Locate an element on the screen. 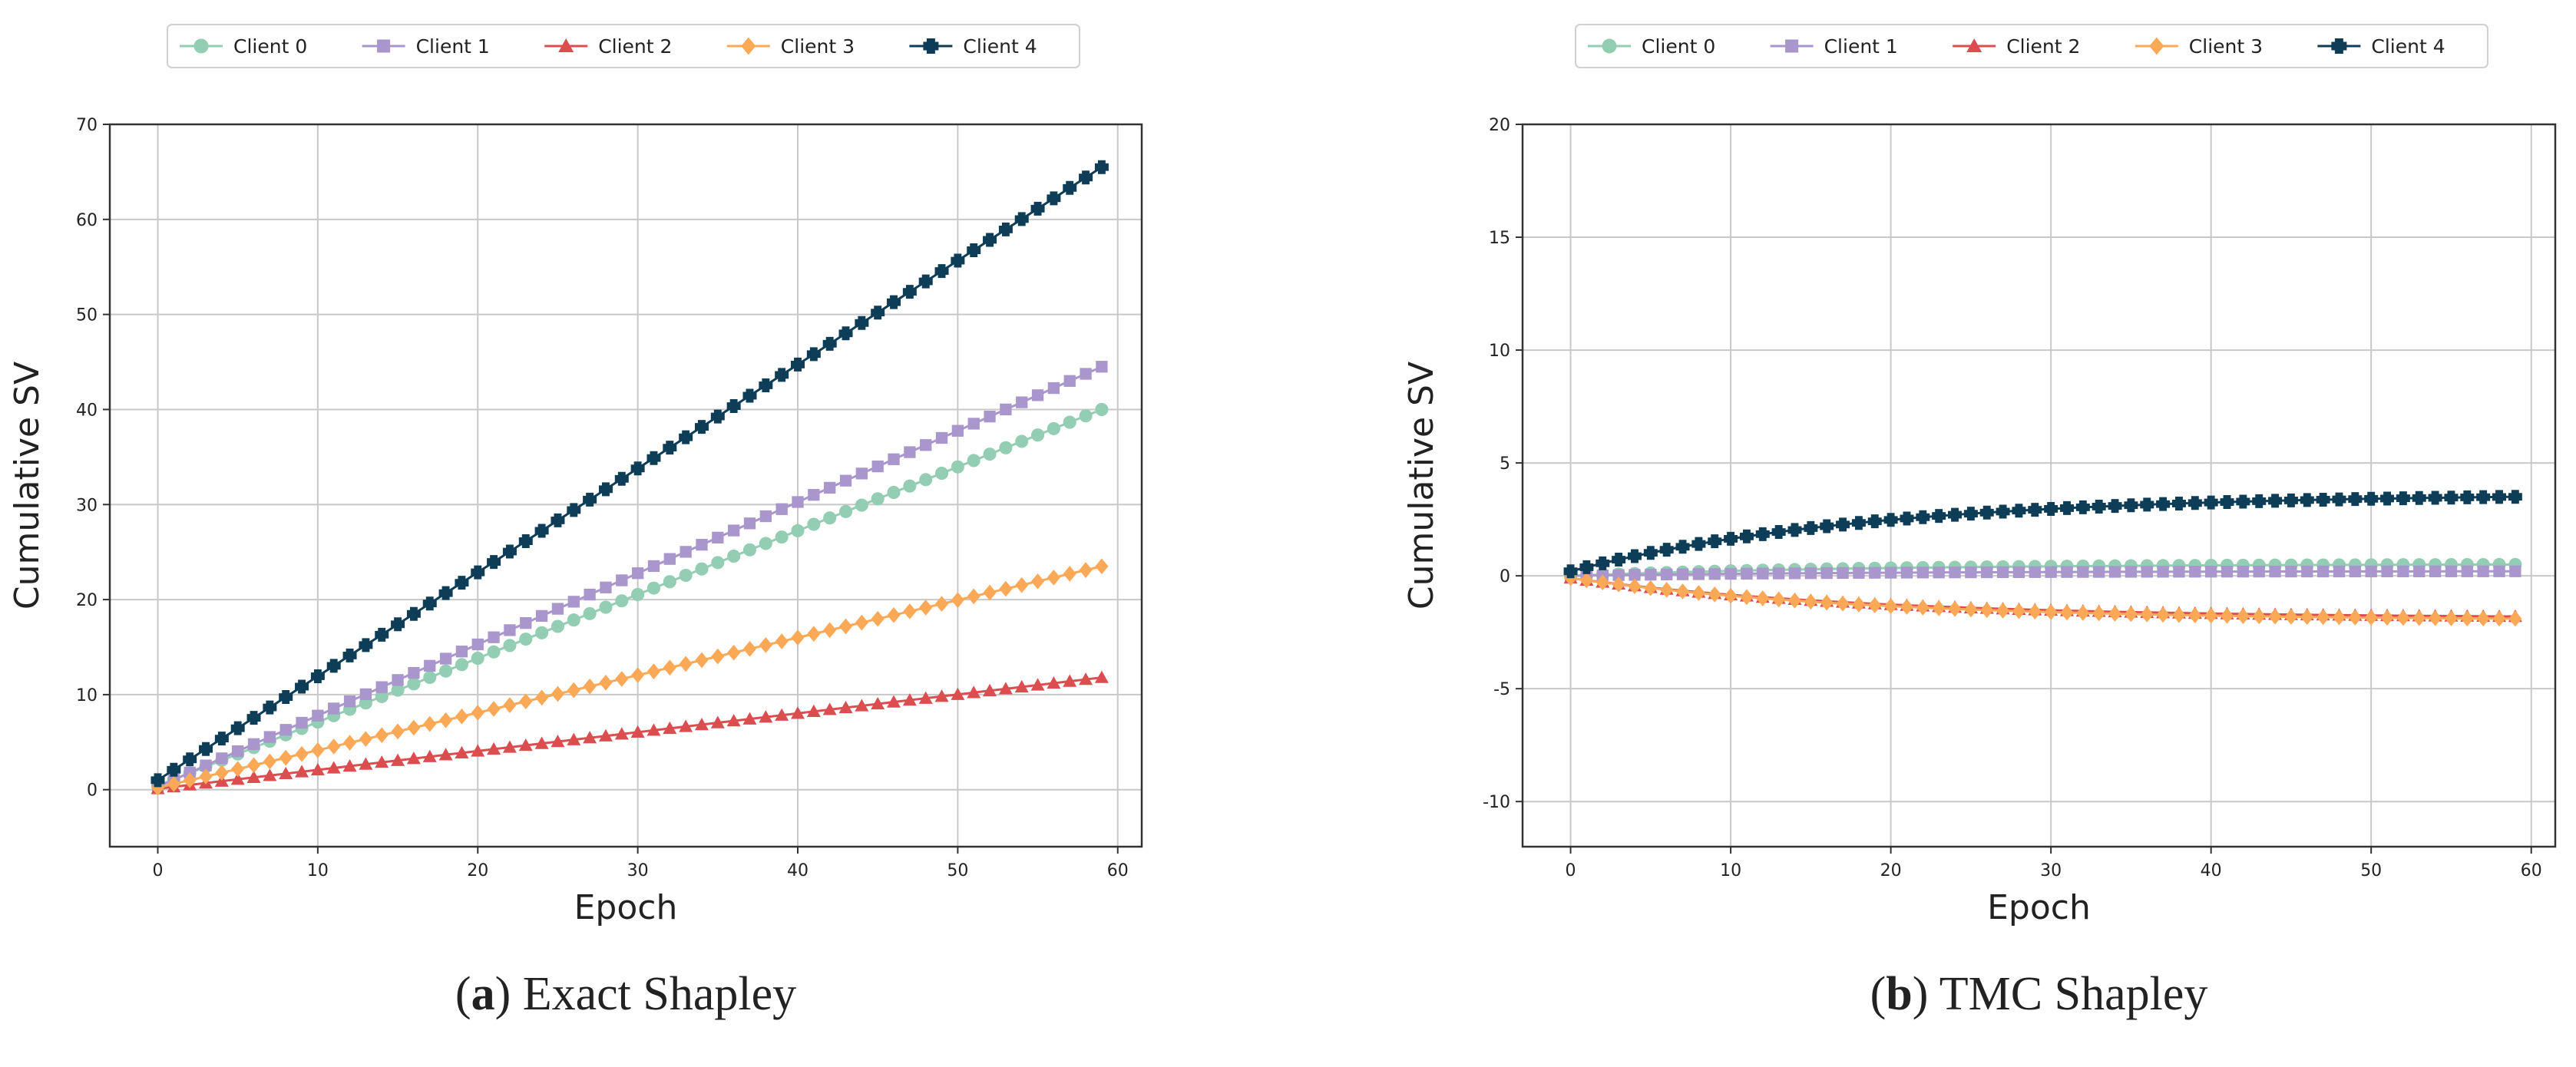  y-tick-label: 0 is located at coordinates (92, 791).